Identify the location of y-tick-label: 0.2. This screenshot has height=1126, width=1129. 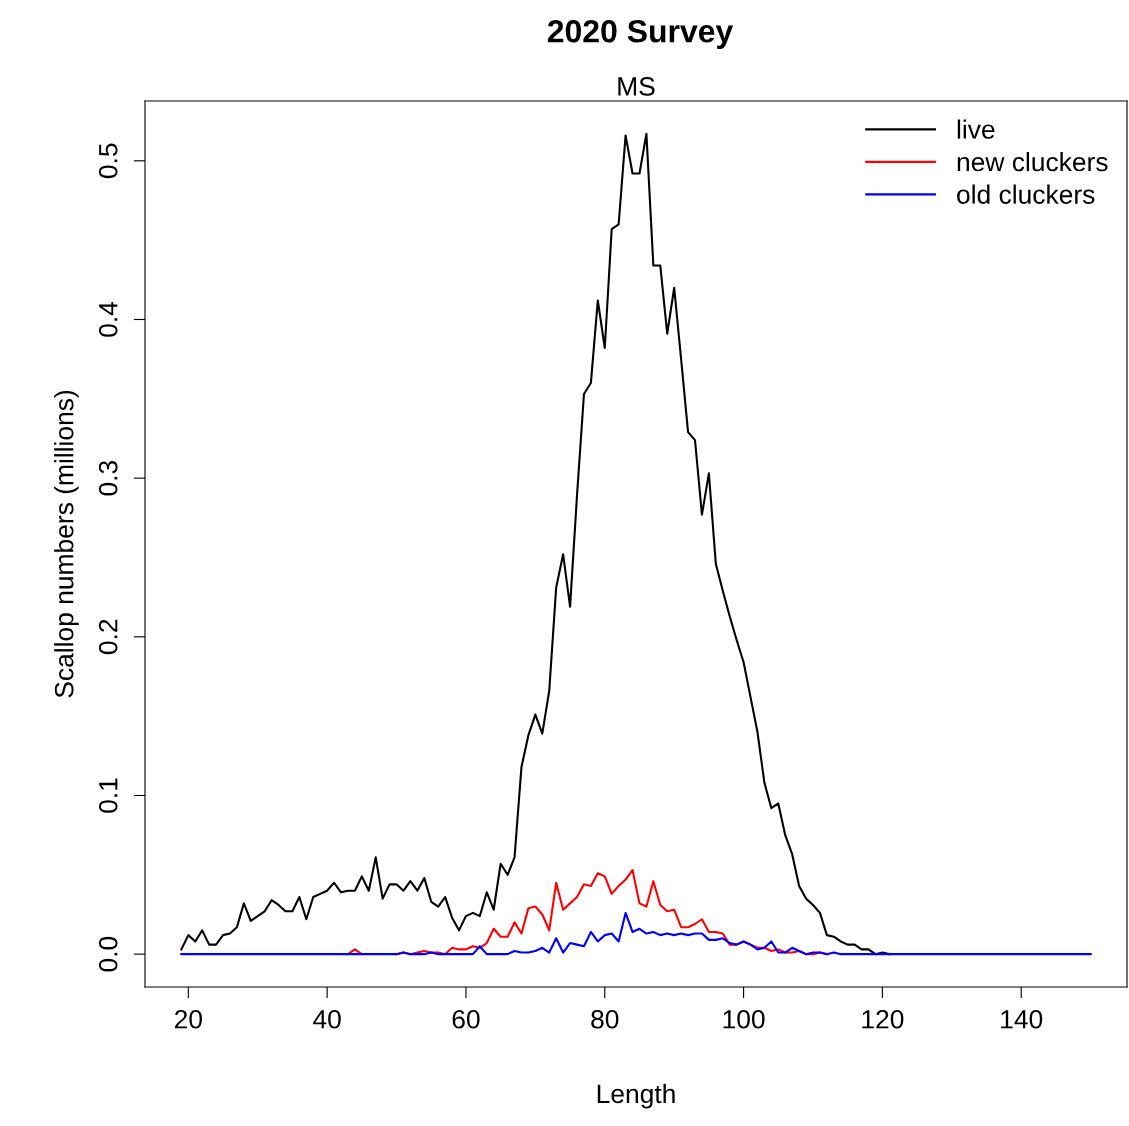
(108, 637).